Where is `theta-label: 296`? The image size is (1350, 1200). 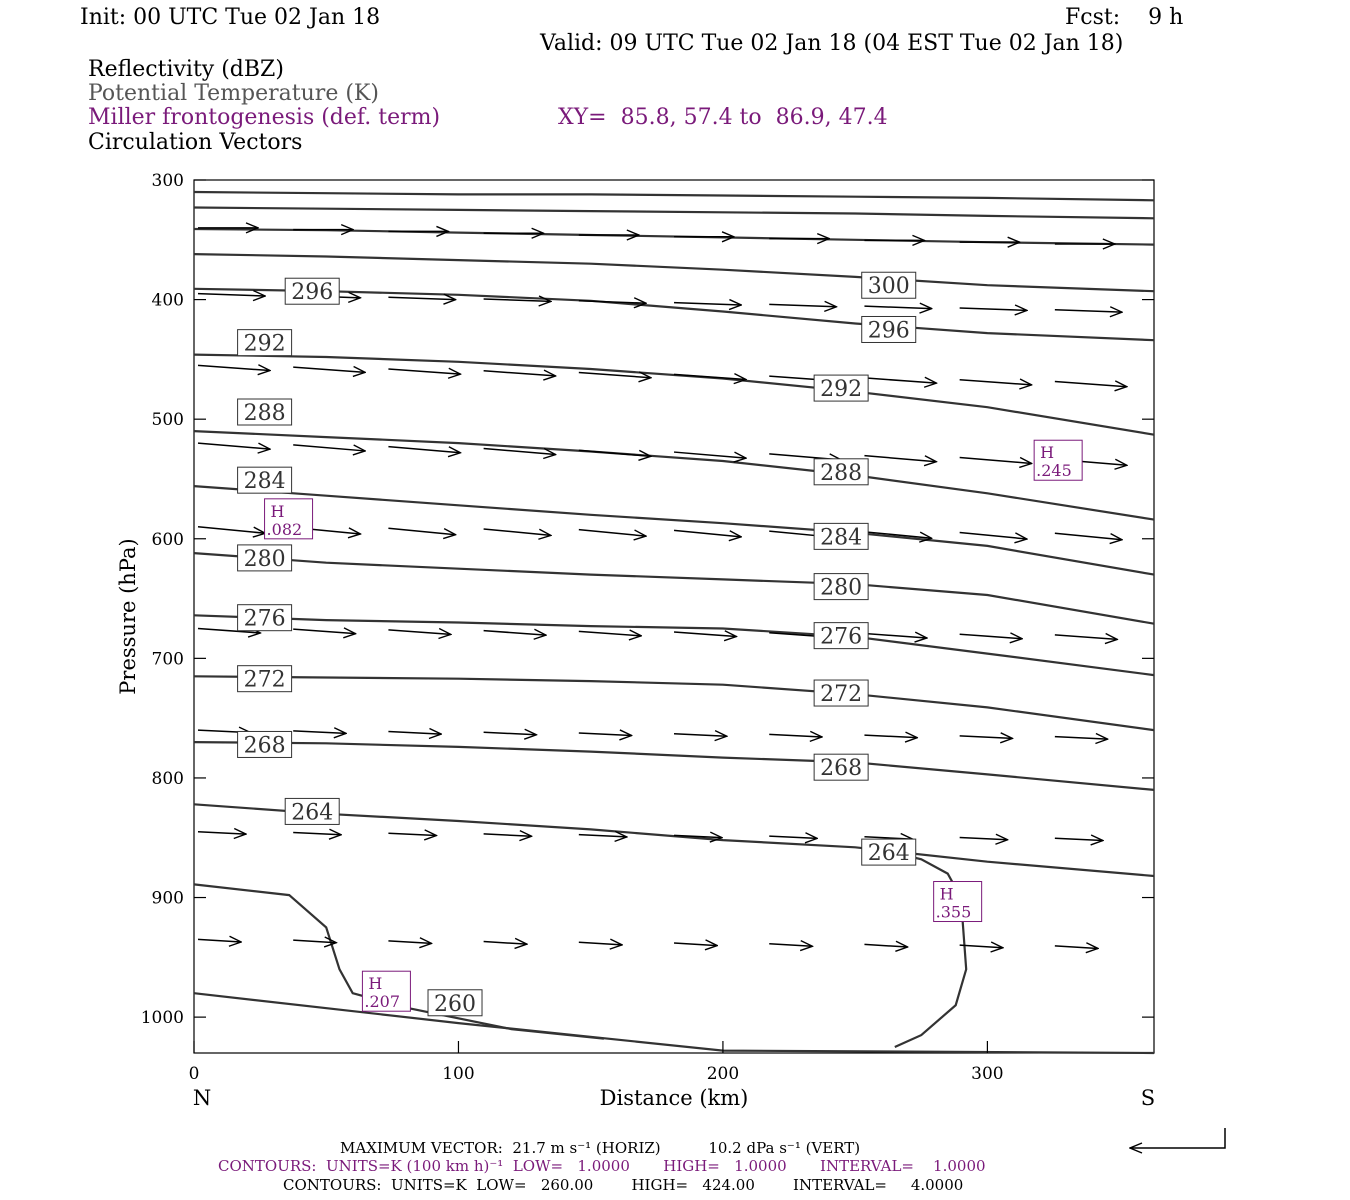
theta-label: 296 is located at coordinates (889, 330).